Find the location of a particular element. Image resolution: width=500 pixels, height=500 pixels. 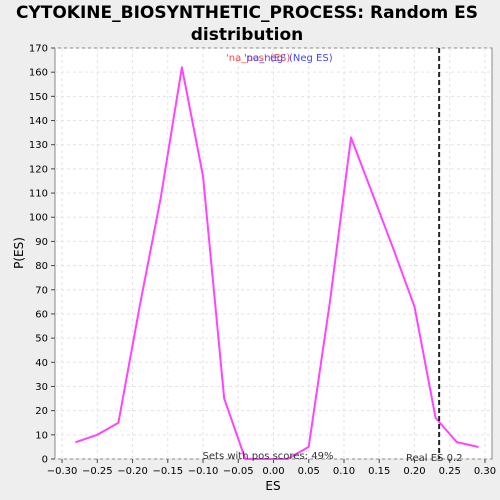

y-tick-label: 160 is located at coordinates (38, 73).